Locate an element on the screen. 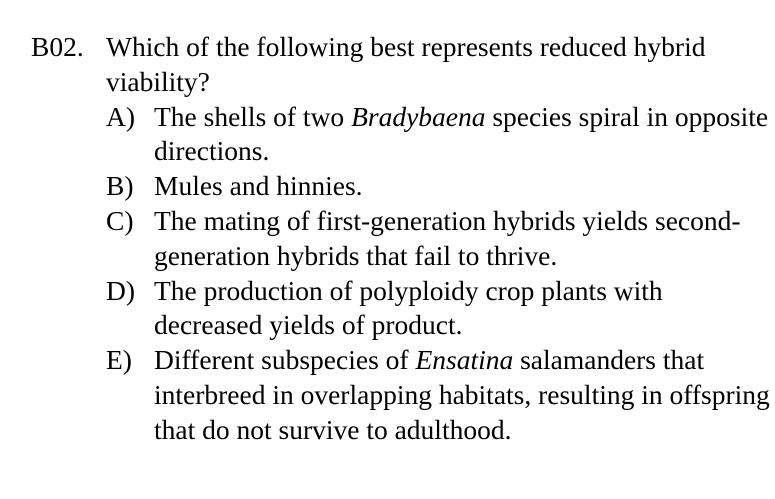 The height and width of the screenshot is (499, 775). option-a-letter: A) is located at coordinates (121, 116).